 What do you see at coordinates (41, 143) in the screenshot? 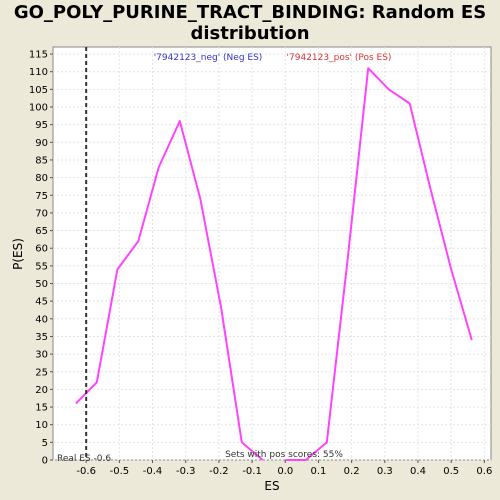
I see `y-tick-label: 90` at bounding box center [41, 143].